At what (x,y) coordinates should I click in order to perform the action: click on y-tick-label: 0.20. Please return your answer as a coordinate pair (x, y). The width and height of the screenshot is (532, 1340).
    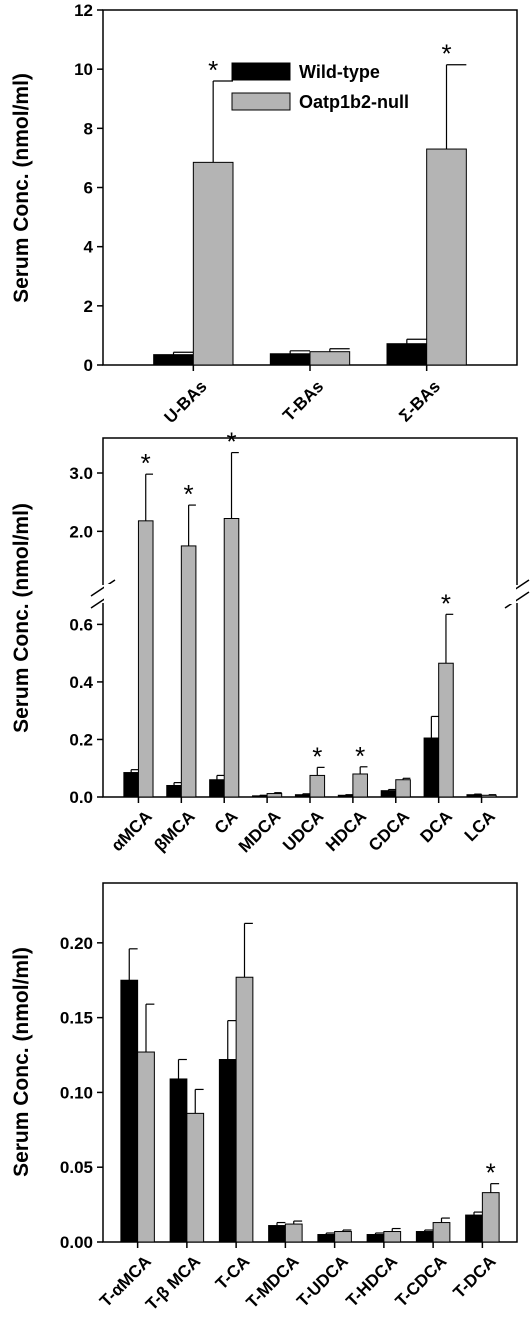
    Looking at the image, I should click on (76, 943).